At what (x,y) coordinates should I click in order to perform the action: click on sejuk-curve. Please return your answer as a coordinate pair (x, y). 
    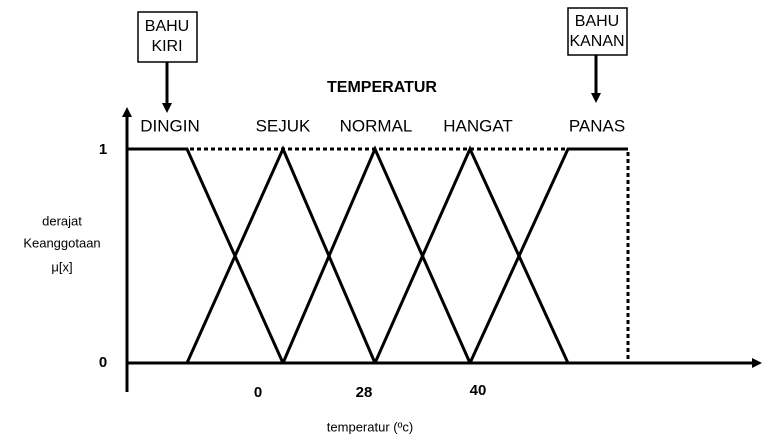
    Looking at the image, I should click on (281, 254).